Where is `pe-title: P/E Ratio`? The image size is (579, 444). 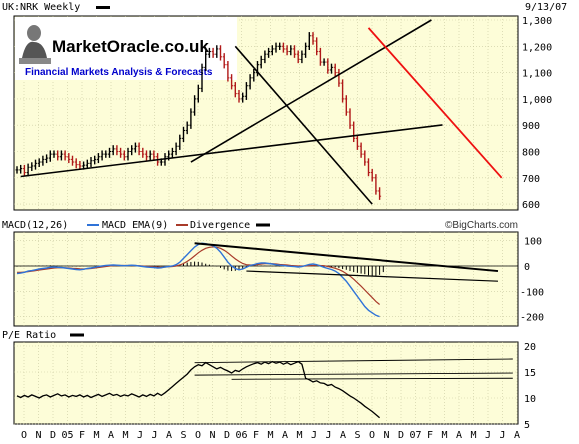
pe-title: P/E Ratio is located at coordinates (29, 335).